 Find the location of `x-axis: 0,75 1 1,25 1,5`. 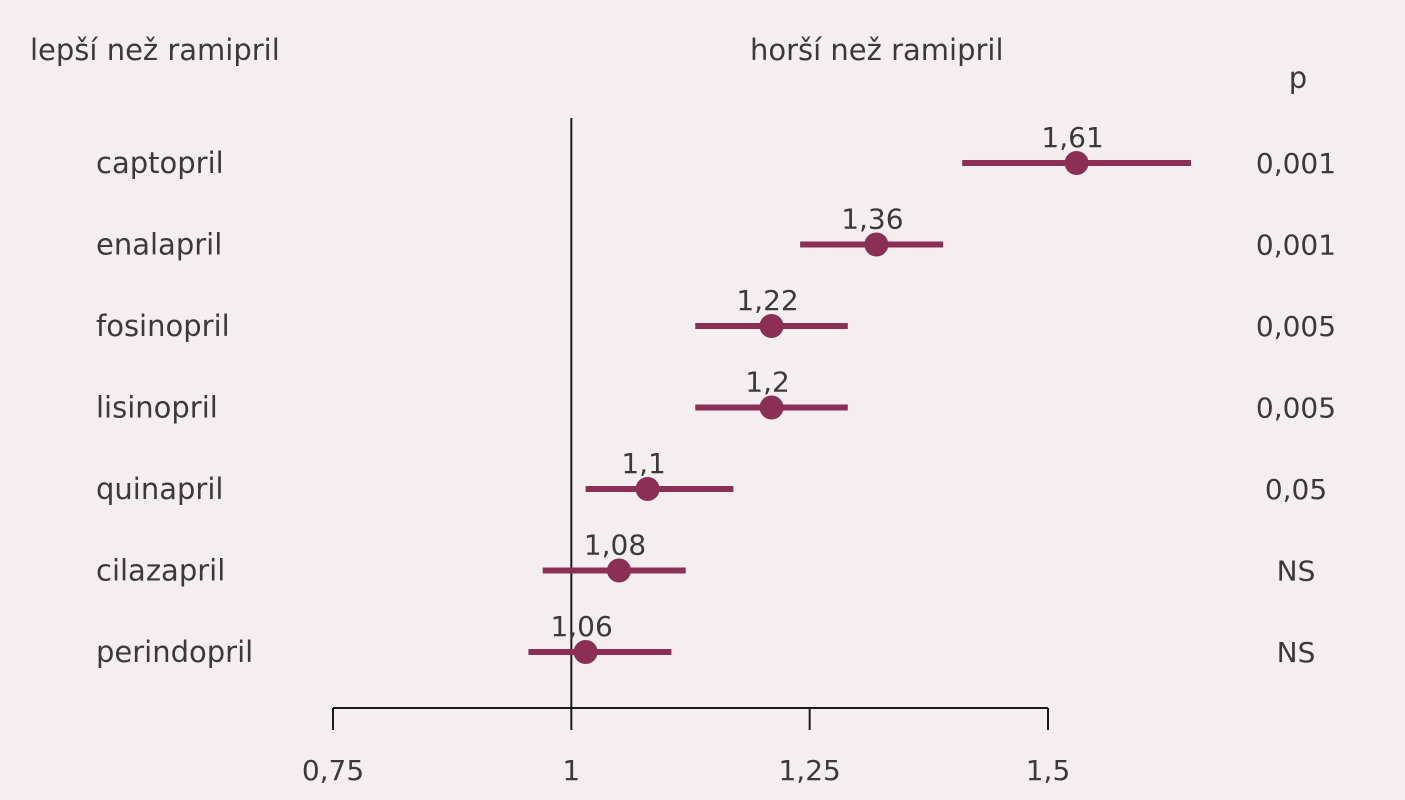

x-axis: 0,75 1 1,25 1,5 is located at coordinates (686, 747).